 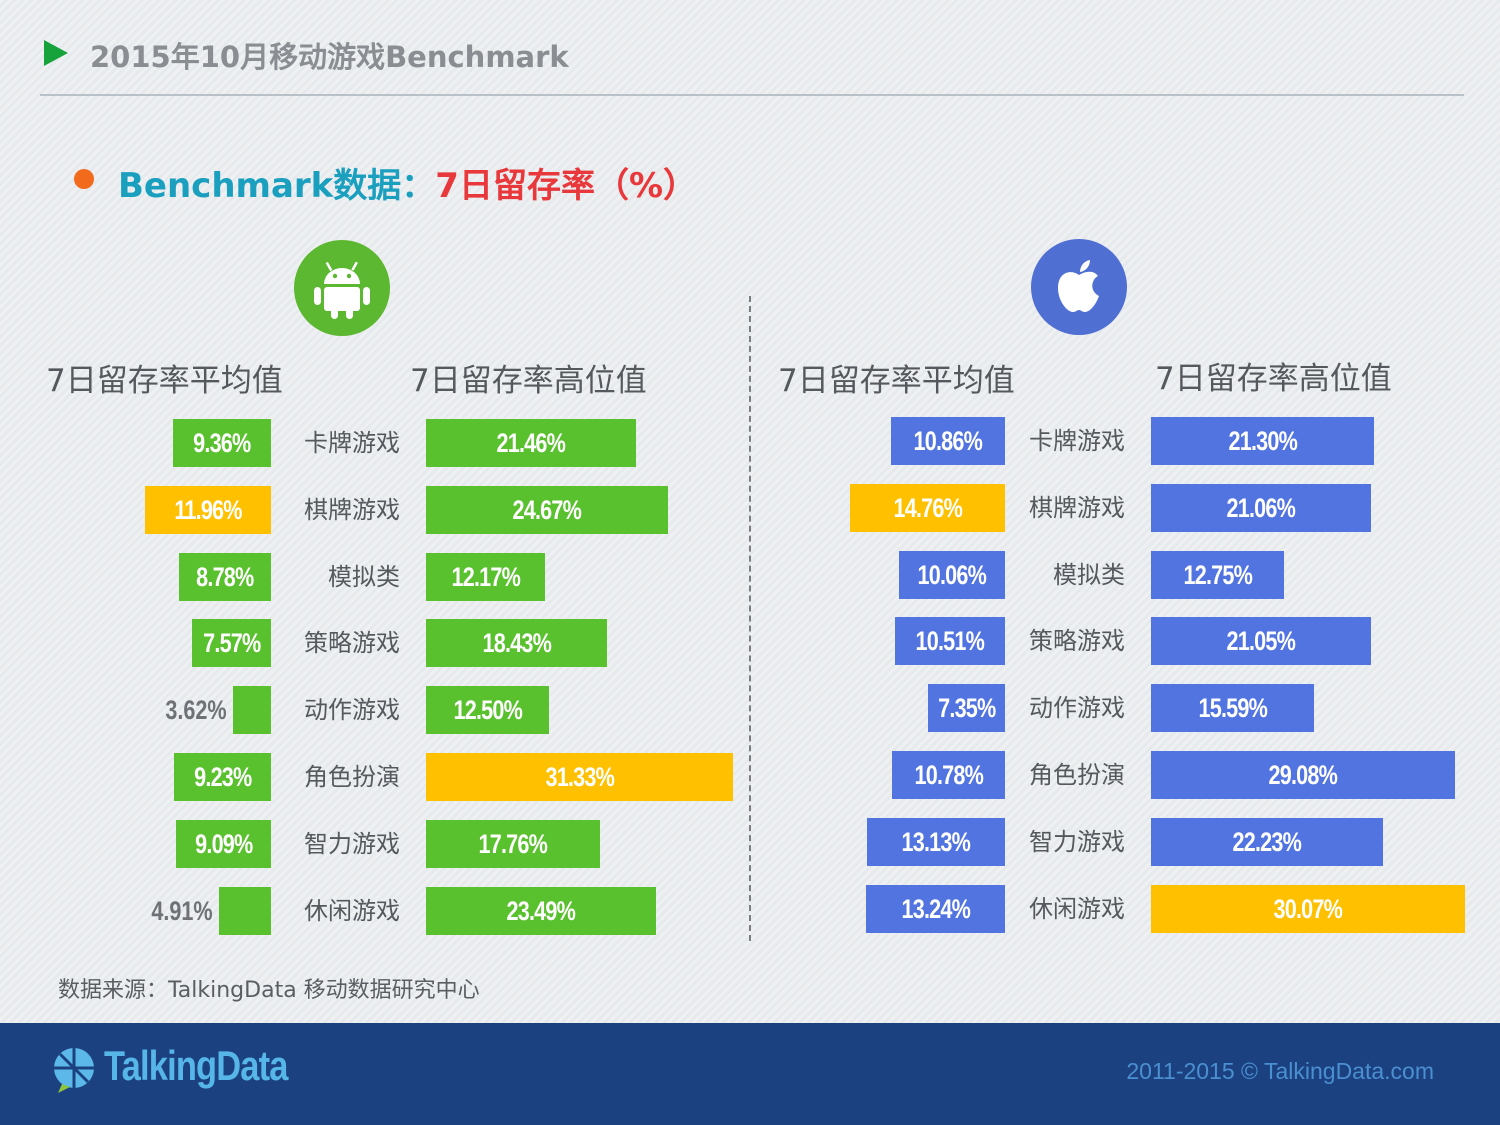 I want to click on ios-high-value-label: 22.23%, so click(x=1267, y=841).